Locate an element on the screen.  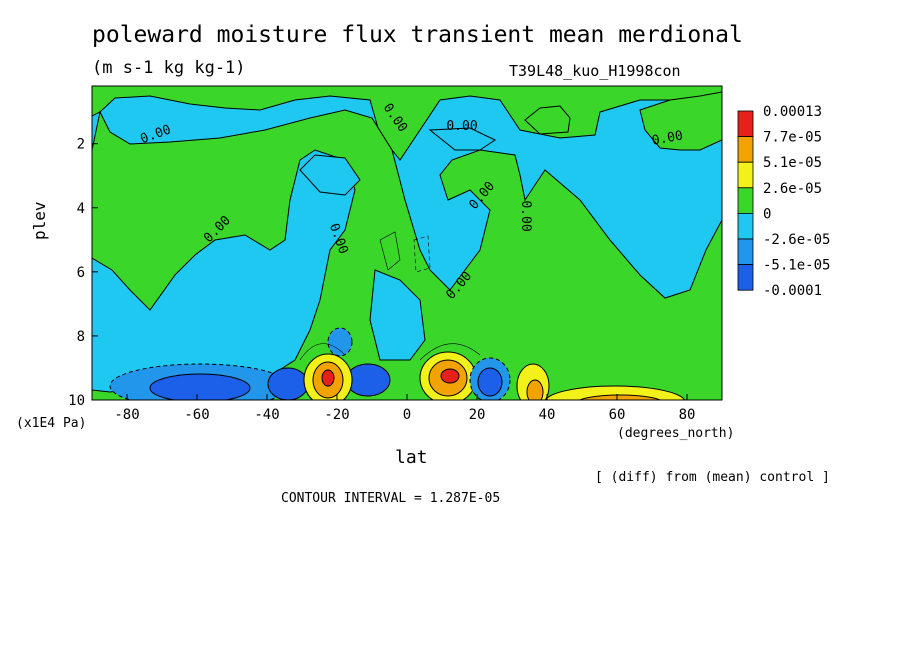
colorbar-label: -2.6e-05 is located at coordinates (796, 240).